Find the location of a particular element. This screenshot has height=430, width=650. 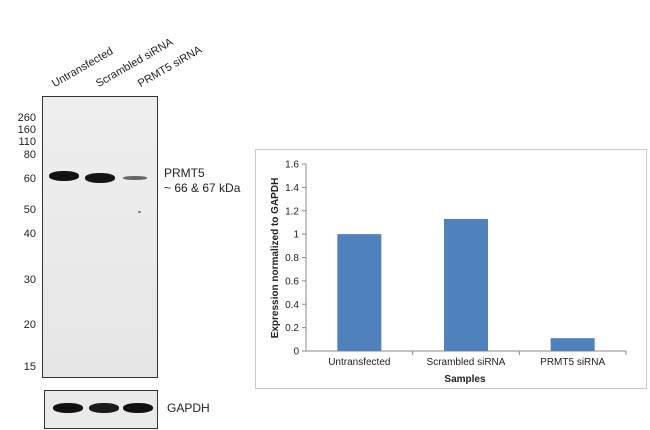

x-axis-label: Samples is located at coordinates (465, 379).